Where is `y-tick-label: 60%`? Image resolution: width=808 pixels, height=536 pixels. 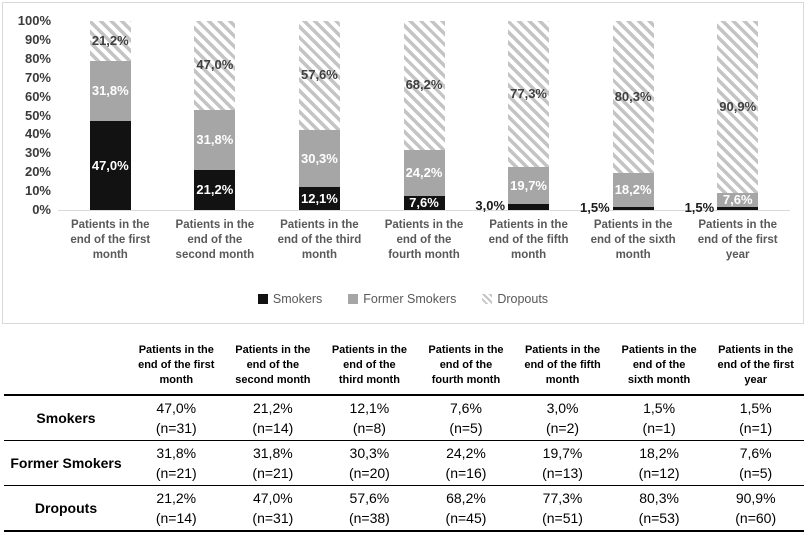 y-tick-label: 60% is located at coordinates (37, 96).